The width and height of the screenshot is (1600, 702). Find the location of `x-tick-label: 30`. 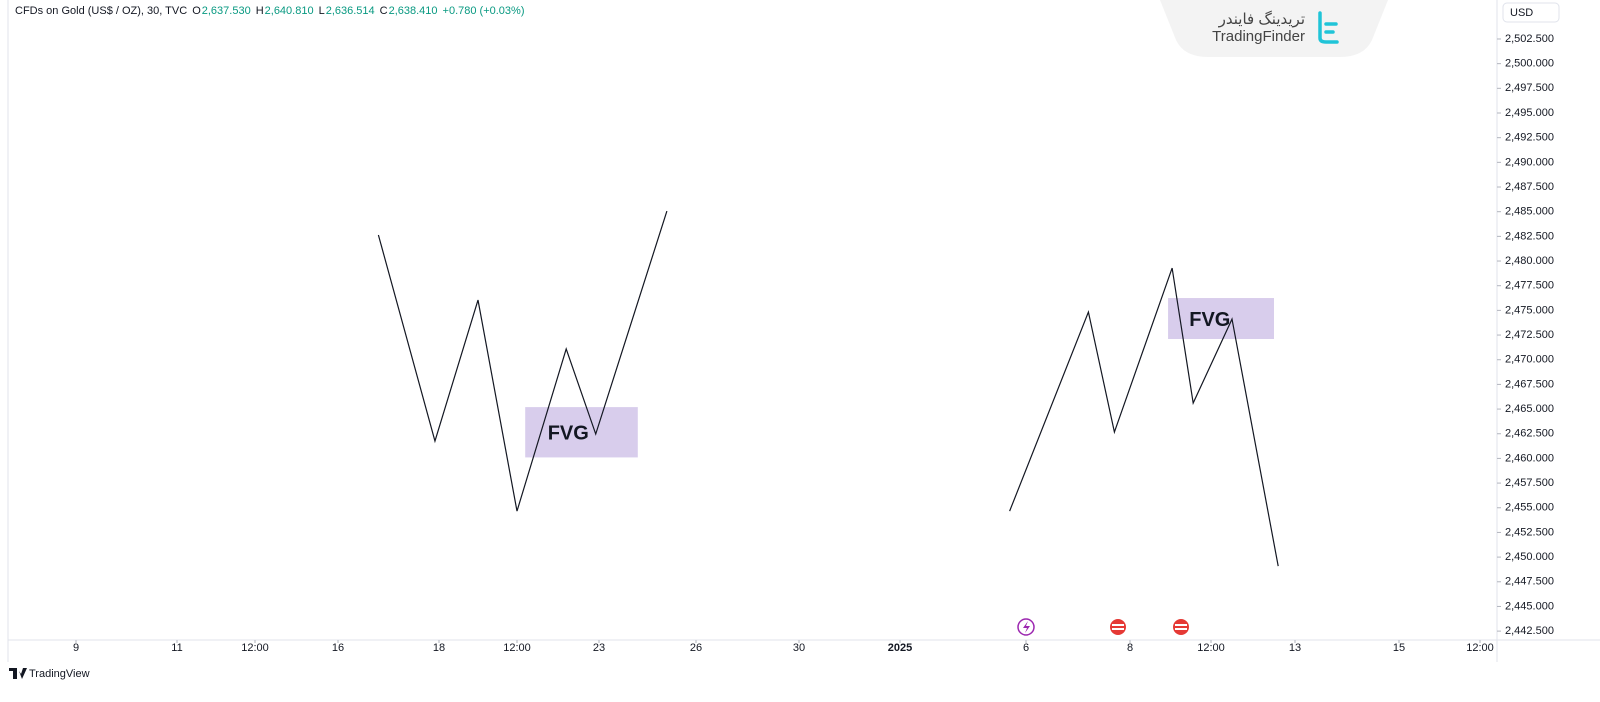

x-tick-label: 30 is located at coordinates (799, 648).